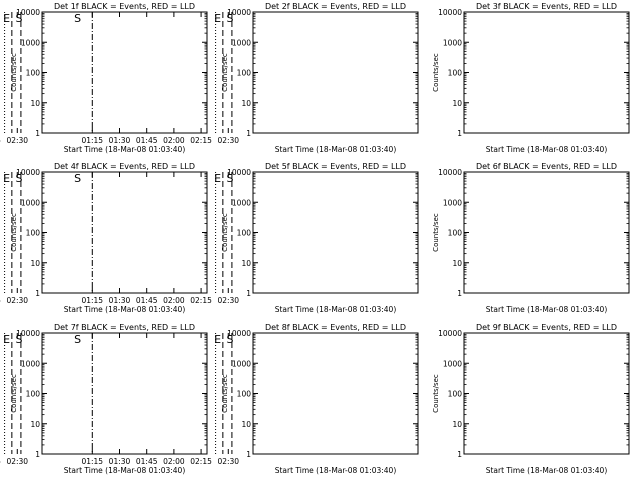 The height and width of the screenshot is (480, 640). I want to click on panel-title: Det 8f BLACK = Events, RED = LLD, so click(335, 327).